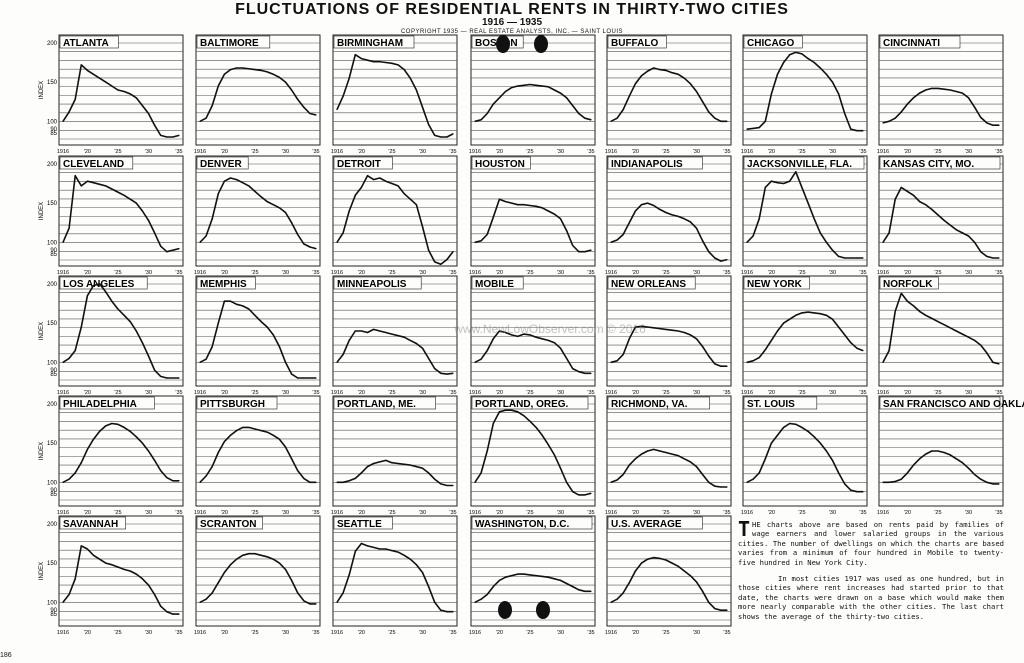 This screenshot has width=1024, height=663. What do you see at coordinates (940, 94) in the screenshot?
I see `city-chart: CINCINNATI 1916 '20 '25 '30 '35` at bounding box center [940, 94].